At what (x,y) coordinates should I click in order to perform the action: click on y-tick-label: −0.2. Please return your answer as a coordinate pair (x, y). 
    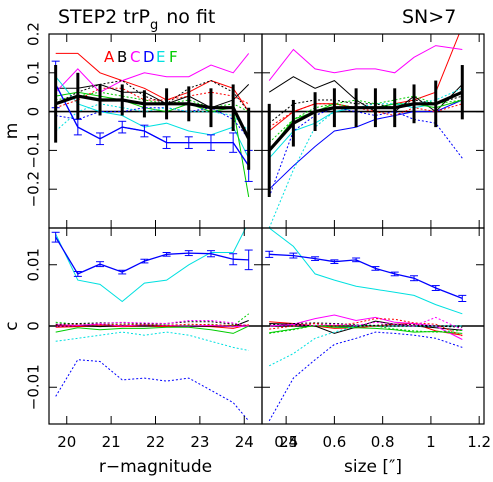
    Looking at the image, I should click on (34, 189).